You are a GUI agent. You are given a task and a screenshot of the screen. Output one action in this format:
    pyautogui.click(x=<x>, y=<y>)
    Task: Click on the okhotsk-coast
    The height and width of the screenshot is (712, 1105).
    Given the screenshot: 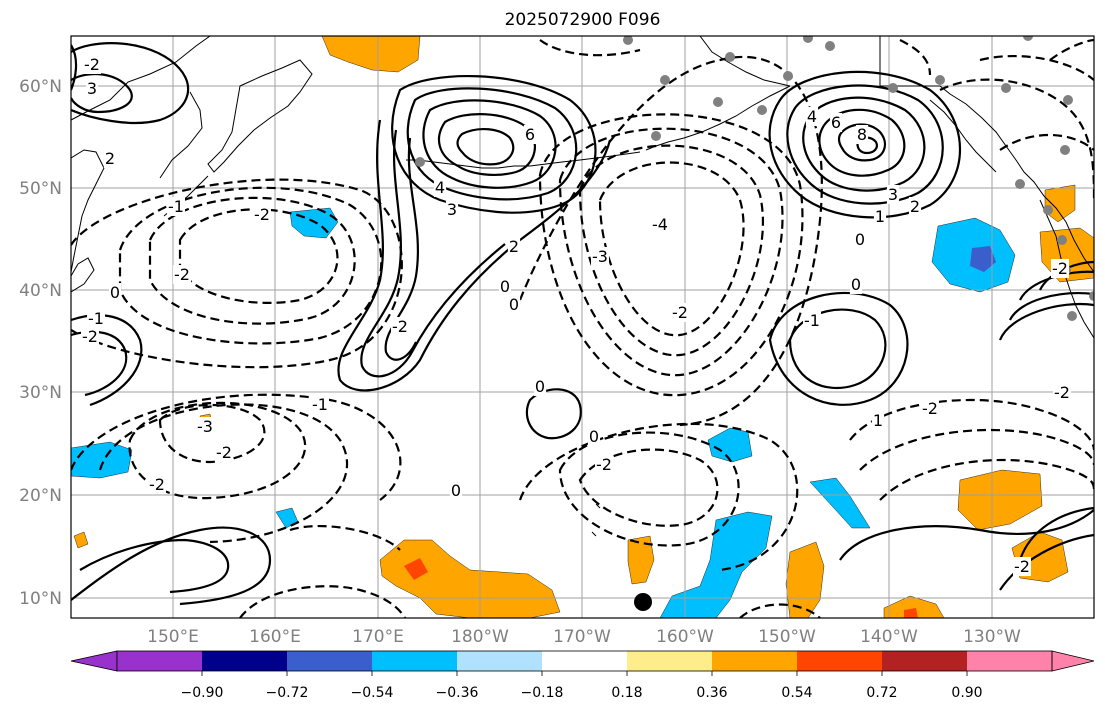 What is the action you would take?
    pyautogui.click(x=181, y=135)
    